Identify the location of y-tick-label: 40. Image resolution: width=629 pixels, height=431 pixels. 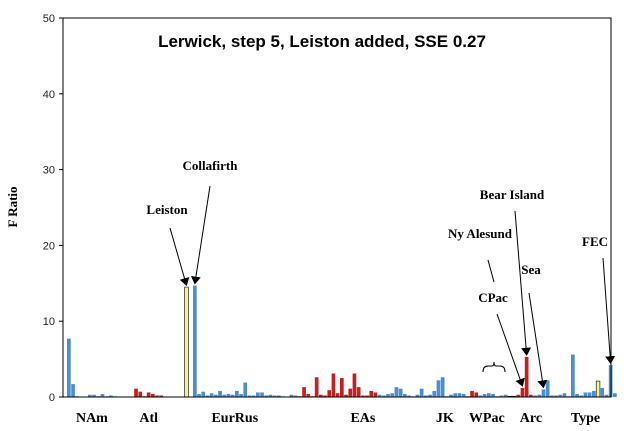
(49, 95).